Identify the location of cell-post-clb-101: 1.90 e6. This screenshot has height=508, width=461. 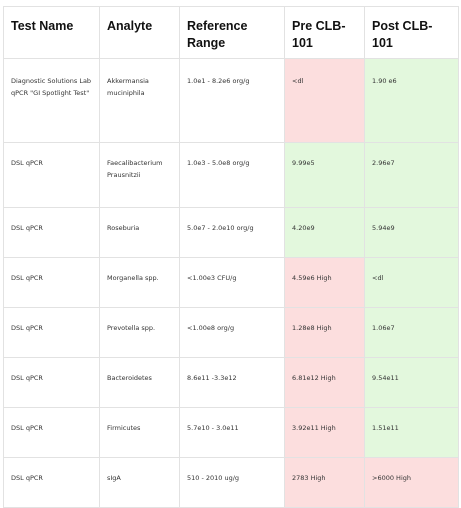
(411, 100).